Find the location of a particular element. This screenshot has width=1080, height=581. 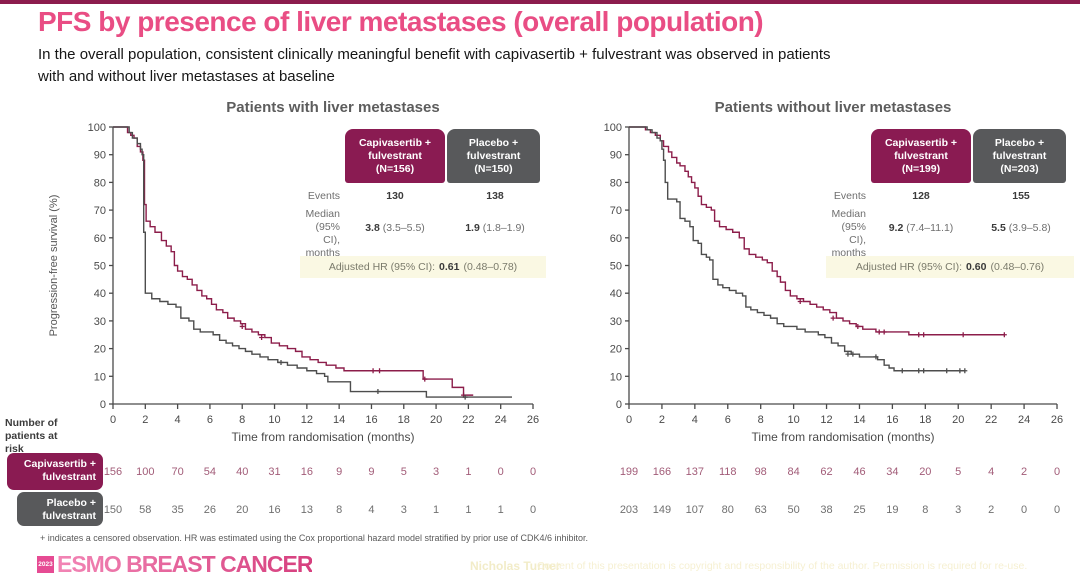

adjusted-hr-band: Adjusted HR (95% CI): 0.61 (0.48–0.78) is located at coordinates (423, 267).